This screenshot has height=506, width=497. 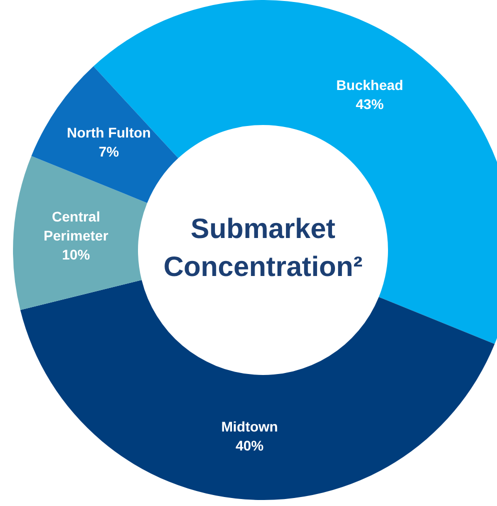 I want to click on data-label: 43%, so click(x=370, y=104).